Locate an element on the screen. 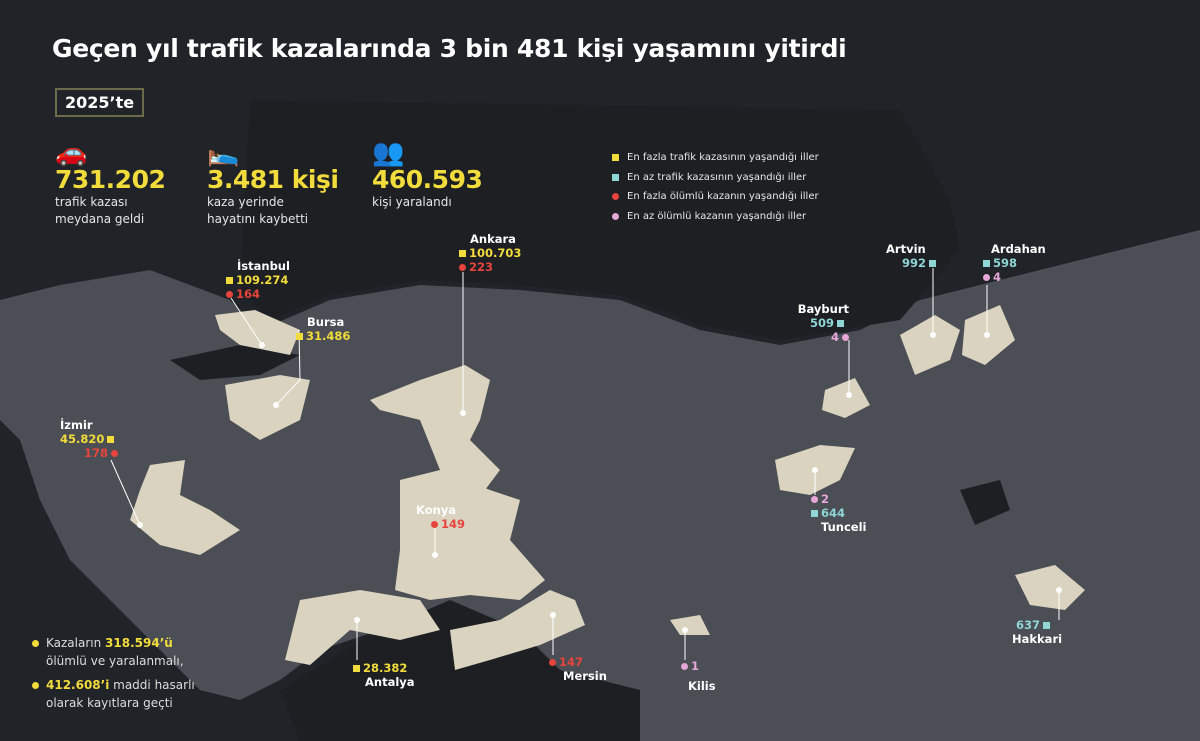  lake-van is located at coordinates (985, 502).